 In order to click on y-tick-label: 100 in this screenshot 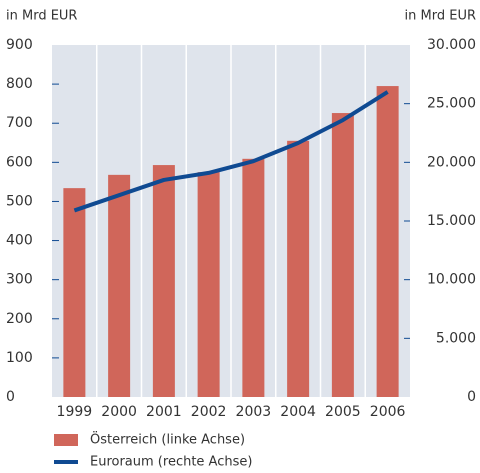, I will do `click(19, 358)`.